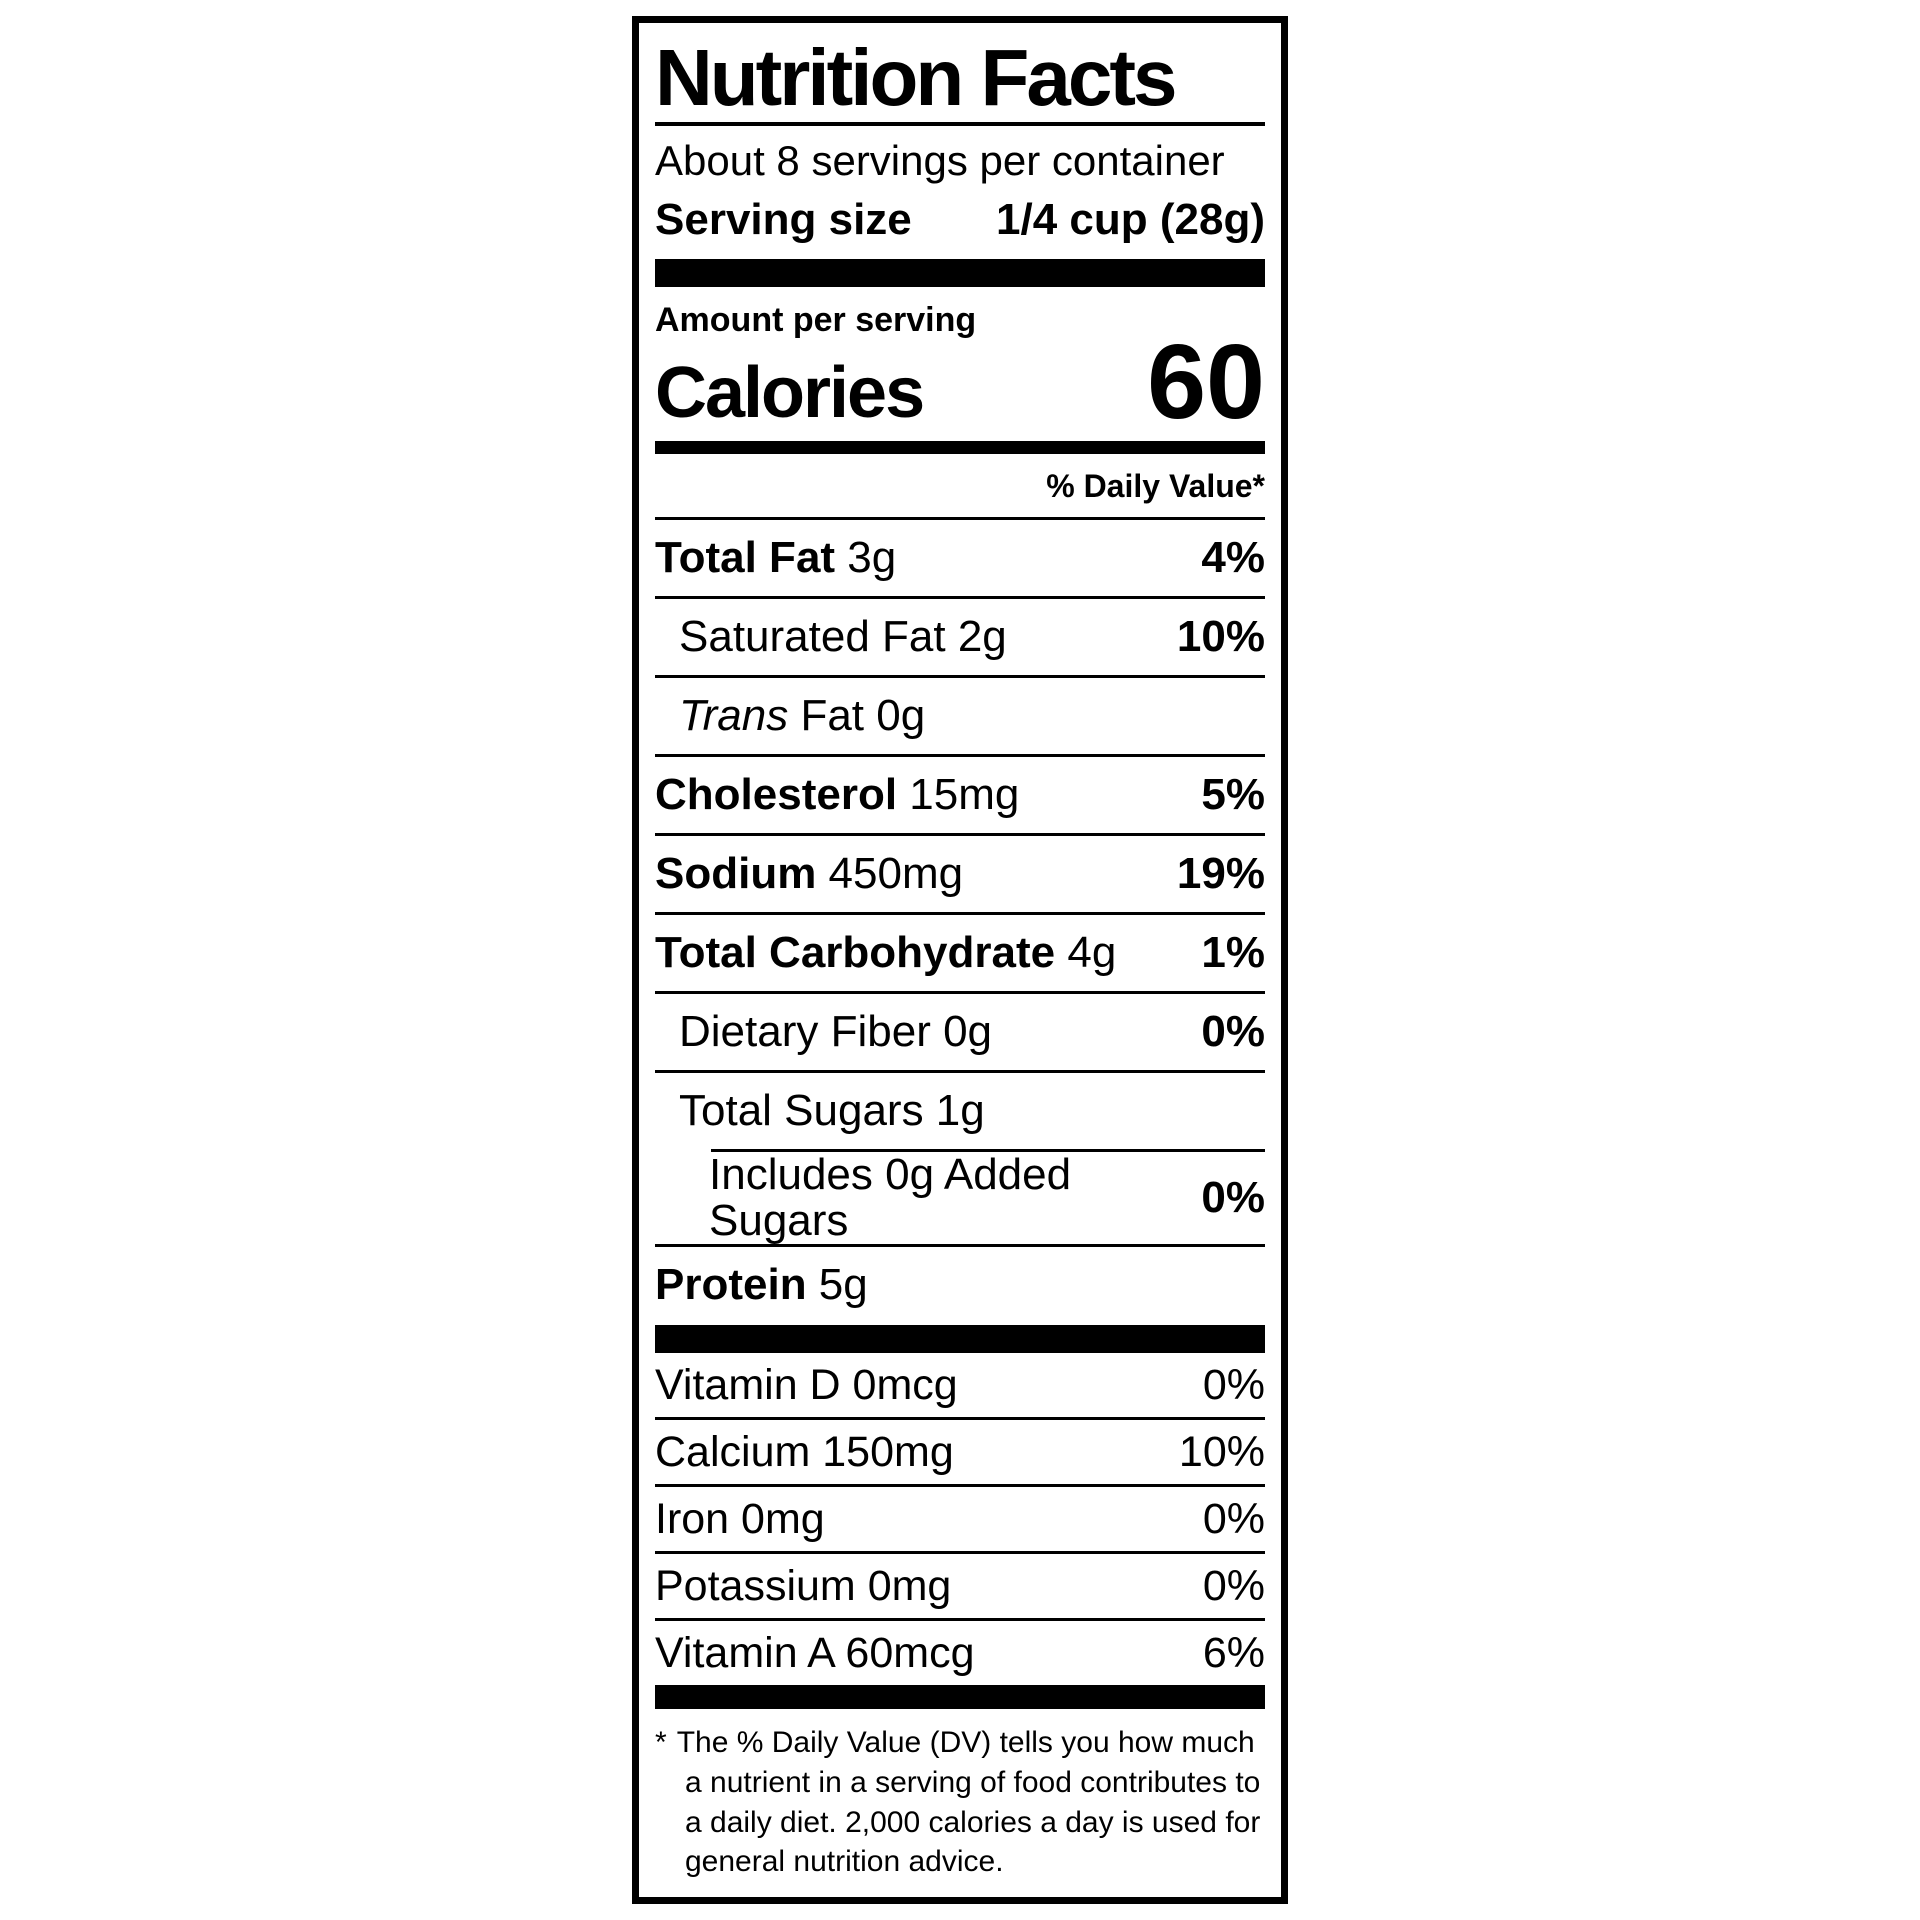 The height and width of the screenshot is (1920, 1920). What do you see at coordinates (661, 1743) in the screenshot?
I see `footnote-asterisk: *` at bounding box center [661, 1743].